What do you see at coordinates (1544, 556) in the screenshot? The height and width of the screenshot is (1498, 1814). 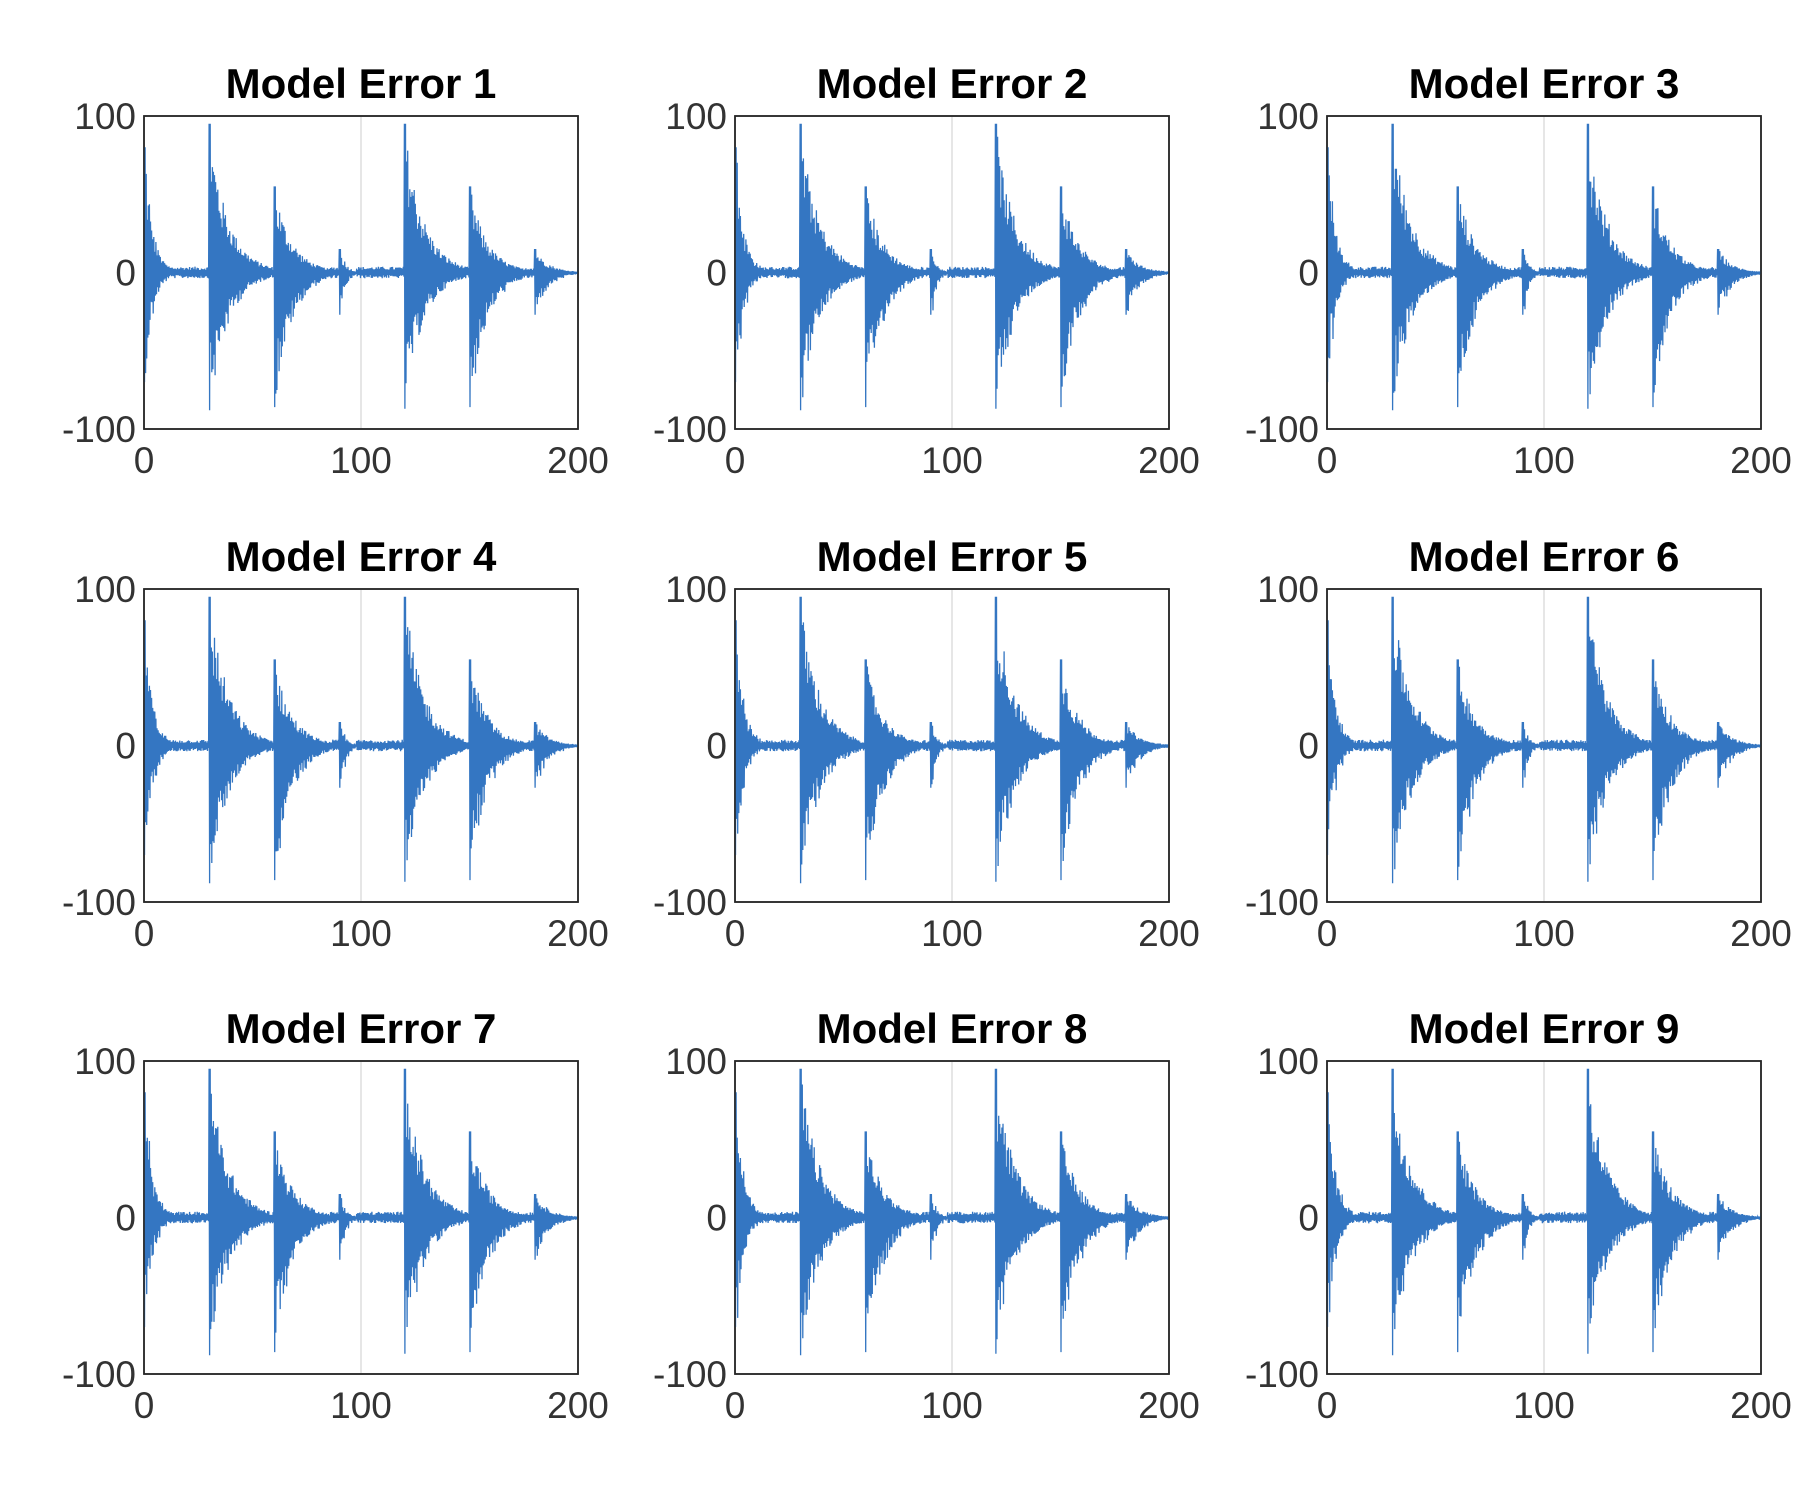 I see `subplot-title: Model Error 6` at bounding box center [1544, 556].